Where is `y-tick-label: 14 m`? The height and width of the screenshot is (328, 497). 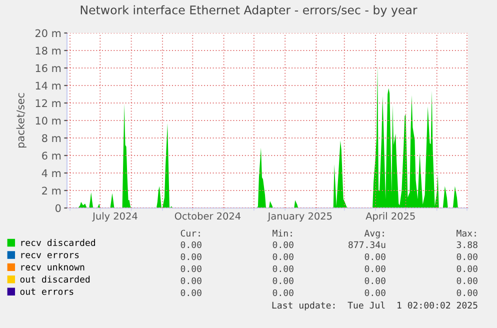
y-tick-label: 14 m is located at coordinates (48, 86).